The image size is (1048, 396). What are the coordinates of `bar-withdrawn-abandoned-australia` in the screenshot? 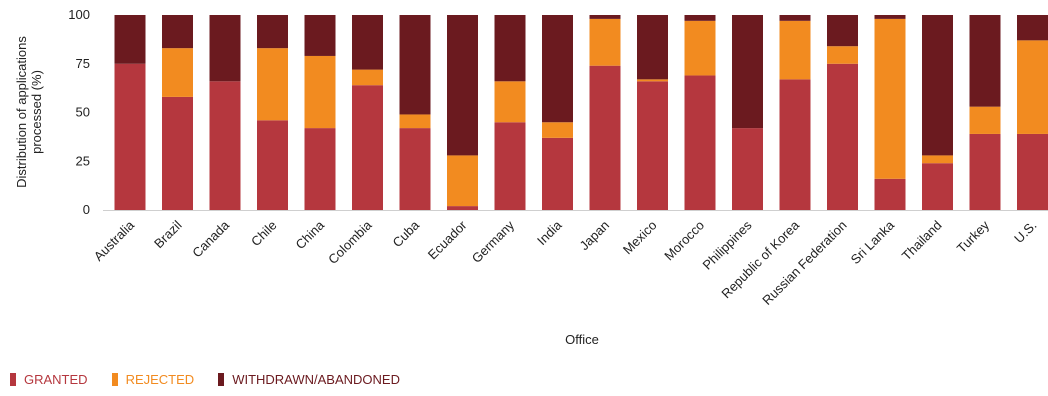 It's located at (130, 39).